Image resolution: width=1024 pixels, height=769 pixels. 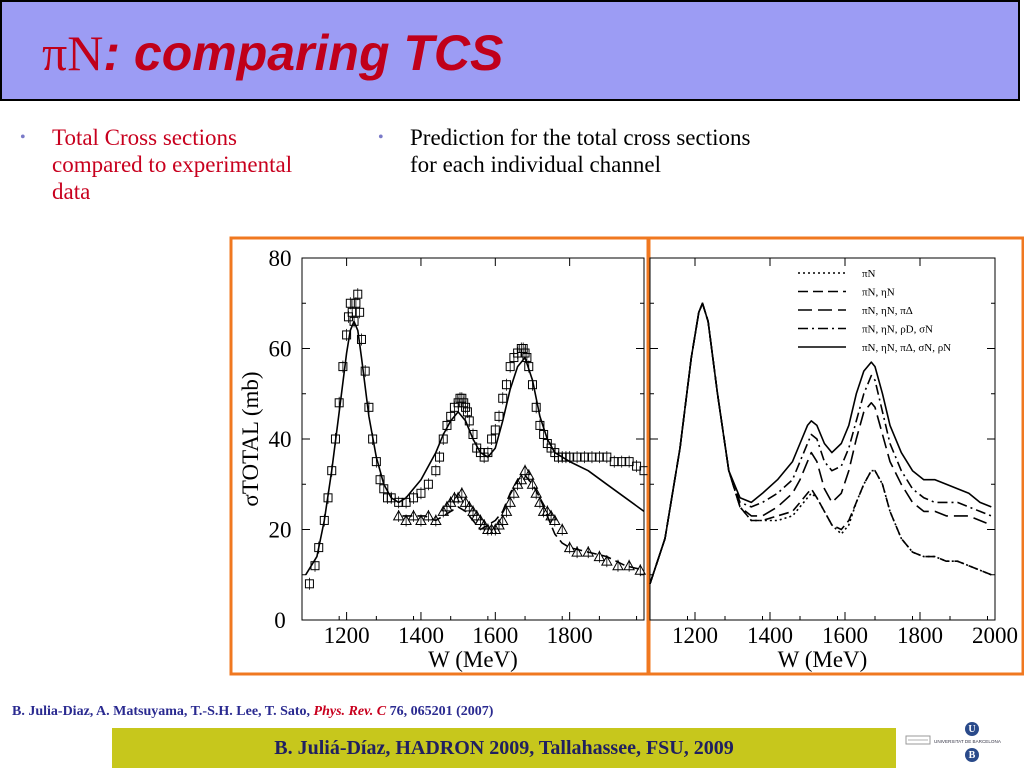 I want to click on right-legend-label: πN, ηN, πΔ, so click(x=887, y=311).